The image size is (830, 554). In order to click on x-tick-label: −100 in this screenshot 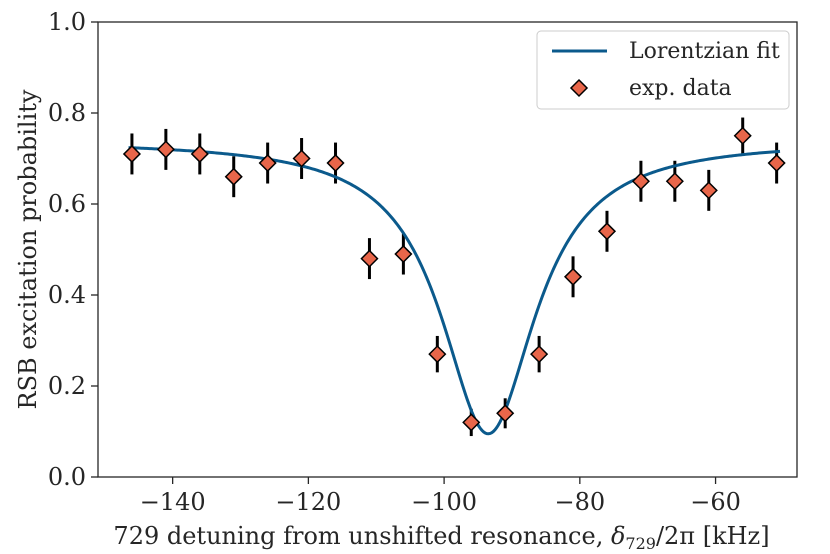, I will do `click(444, 502)`.